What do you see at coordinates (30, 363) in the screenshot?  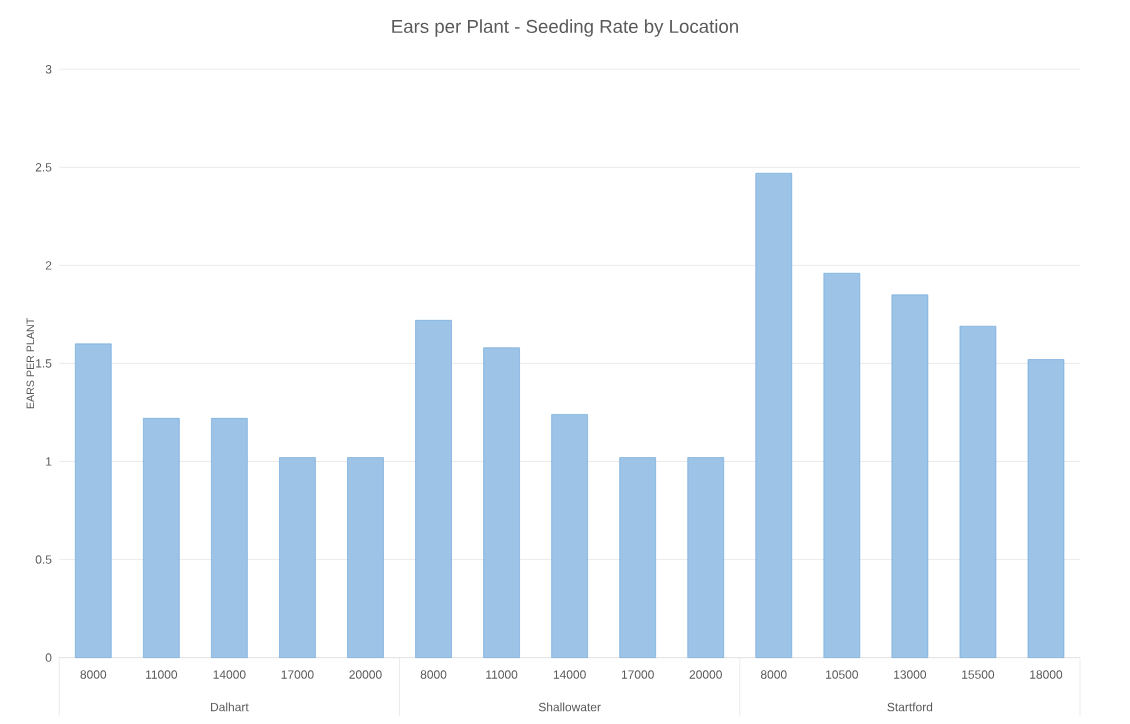 I see `y-axis-title: EARS PER PLANT` at bounding box center [30, 363].